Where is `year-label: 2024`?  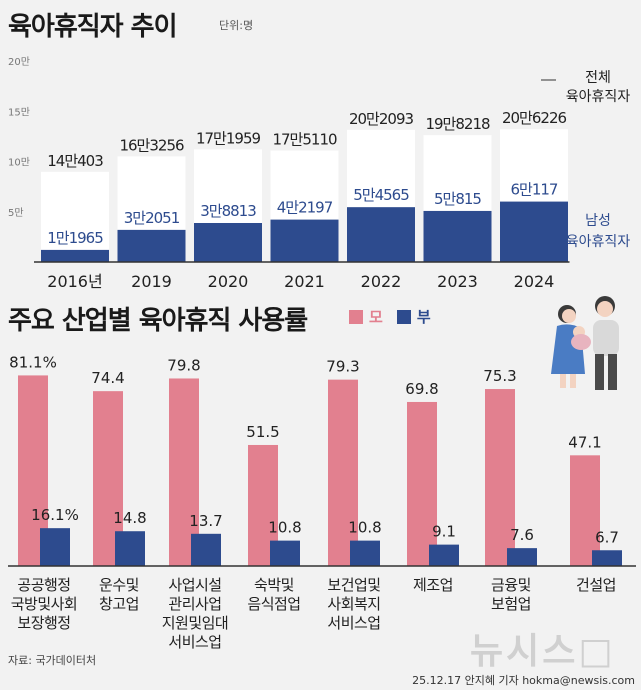 year-label: 2024 is located at coordinates (534, 281).